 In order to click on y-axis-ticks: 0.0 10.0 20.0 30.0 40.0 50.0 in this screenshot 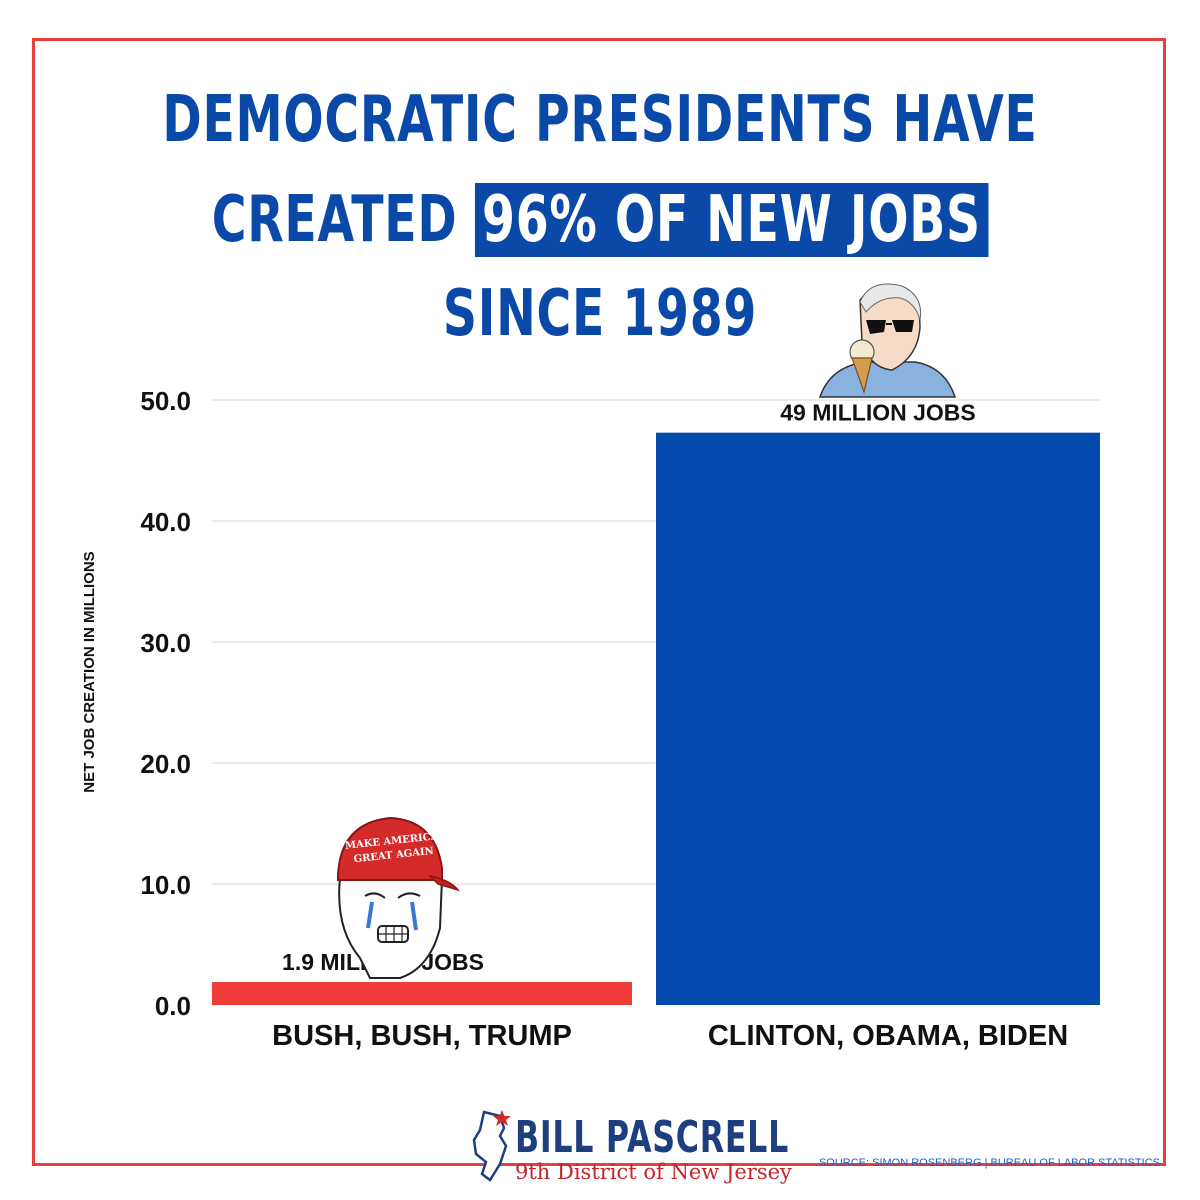, I will do `click(165, 703)`.